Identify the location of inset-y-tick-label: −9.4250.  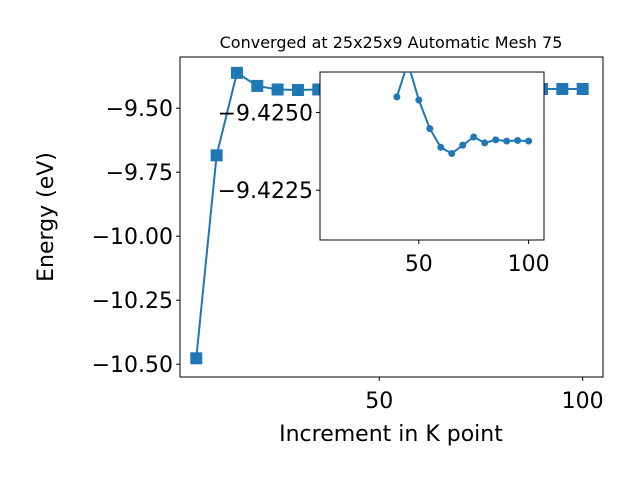
(265, 113).